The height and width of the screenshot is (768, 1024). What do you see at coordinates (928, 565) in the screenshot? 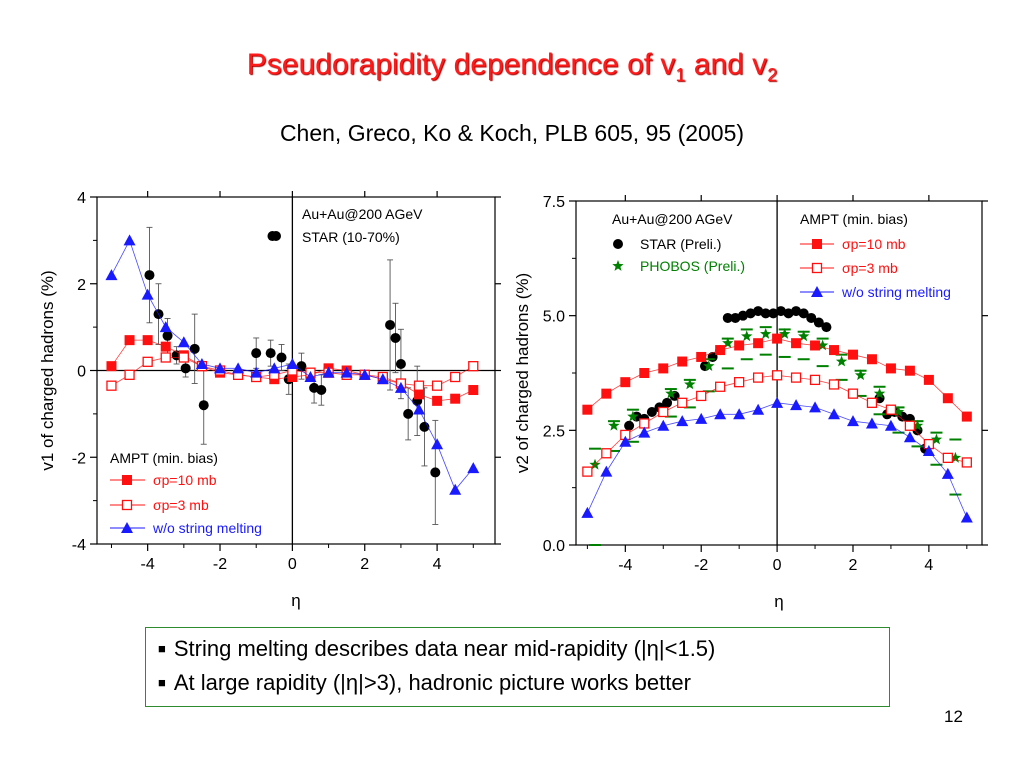
I see `x-tick-label: 4` at bounding box center [928, 565].